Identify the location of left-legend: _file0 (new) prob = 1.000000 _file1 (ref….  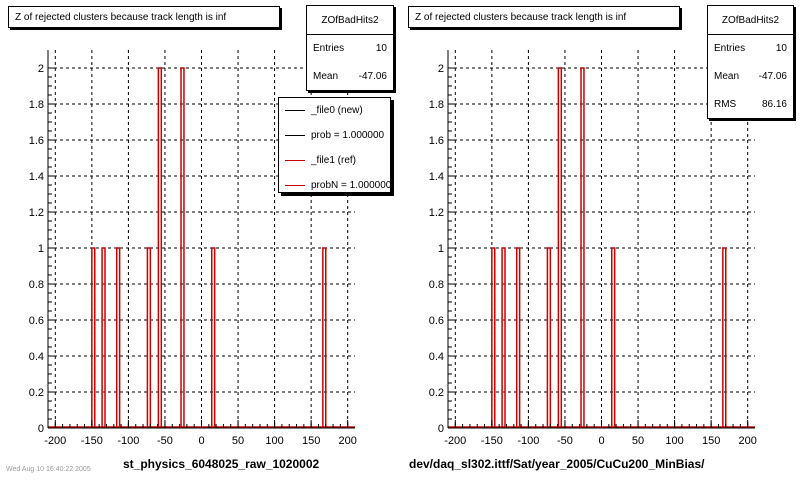
(334, 145).